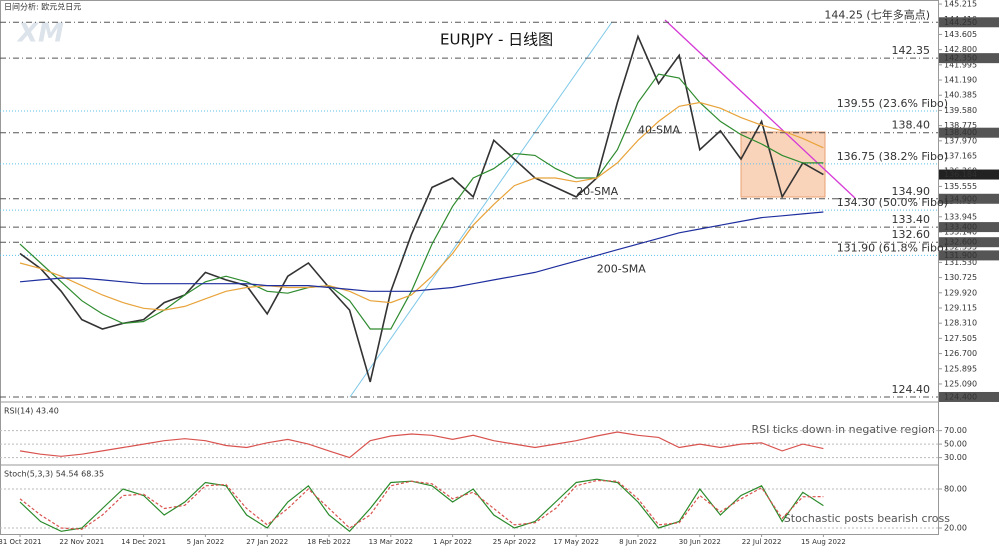 The image size is (1000, 547). What do you see at coordinates (892, 156) in the screenshot?
I see `level-label: 136.75 (38.2% Fibo)` at bounding box center [892, 156].